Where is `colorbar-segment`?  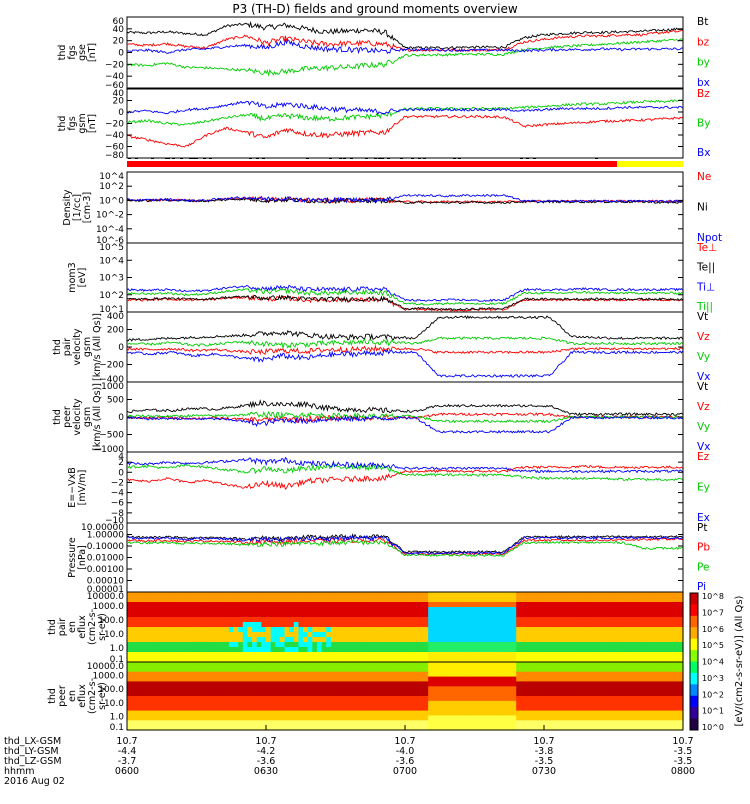
colorbar-segment is located at coordinates (694, 599).